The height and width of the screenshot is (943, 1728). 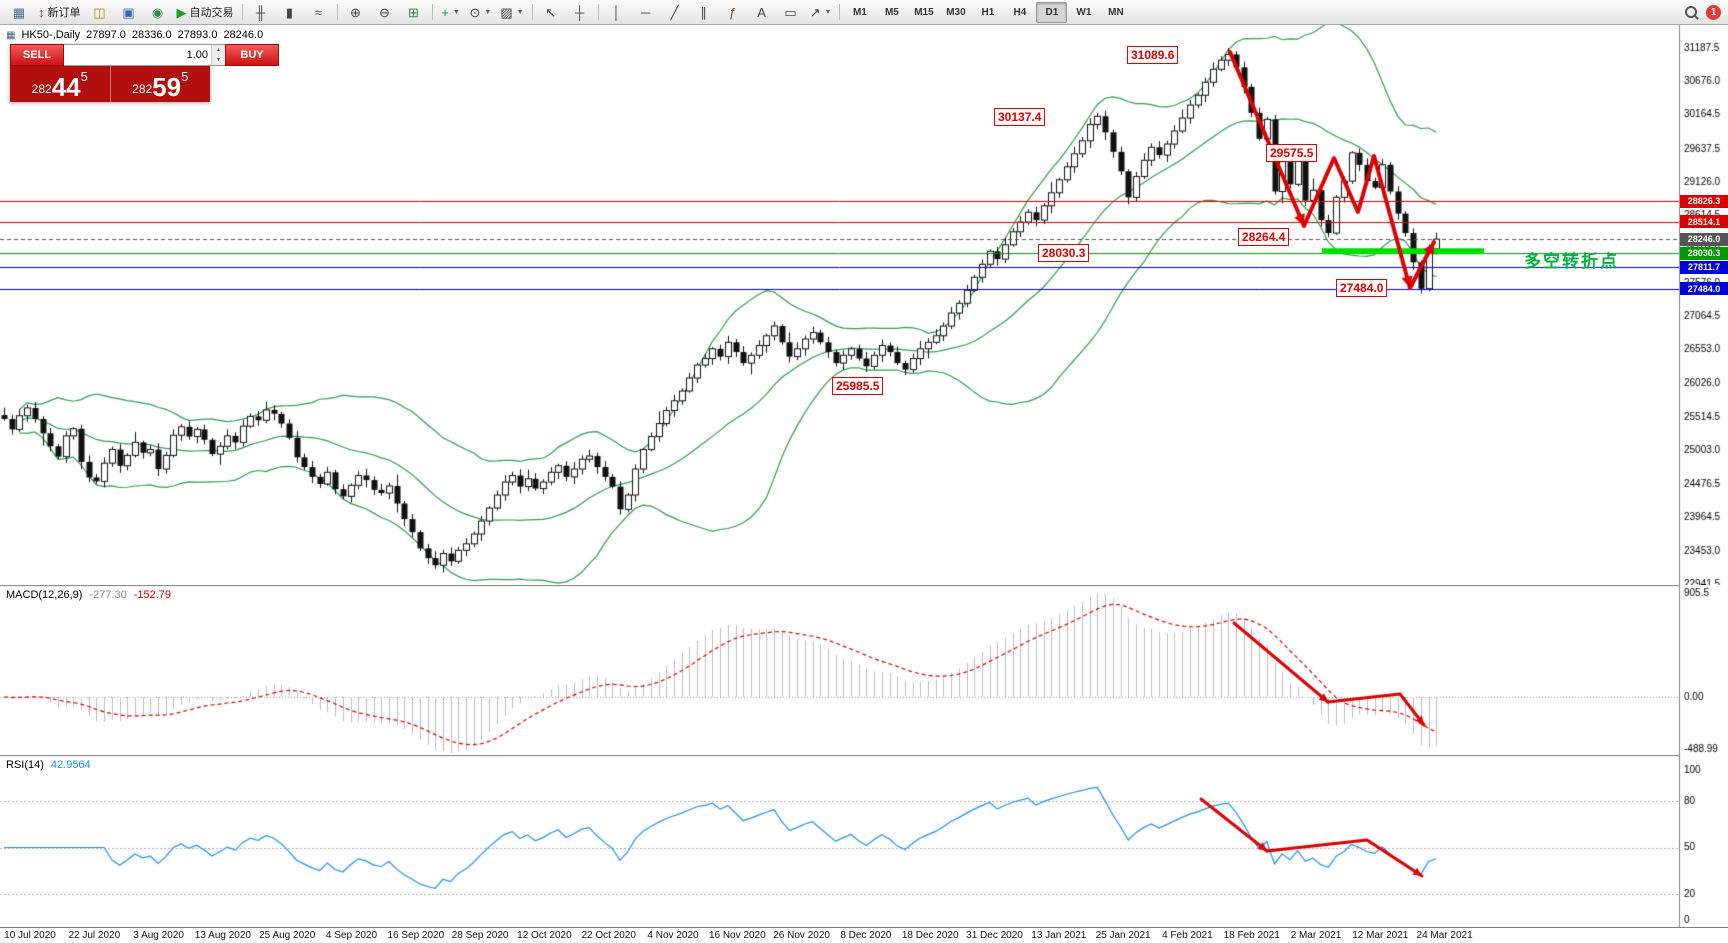 I want to click on zoom-out-icon: ⊖, so click(x=385, y=12).